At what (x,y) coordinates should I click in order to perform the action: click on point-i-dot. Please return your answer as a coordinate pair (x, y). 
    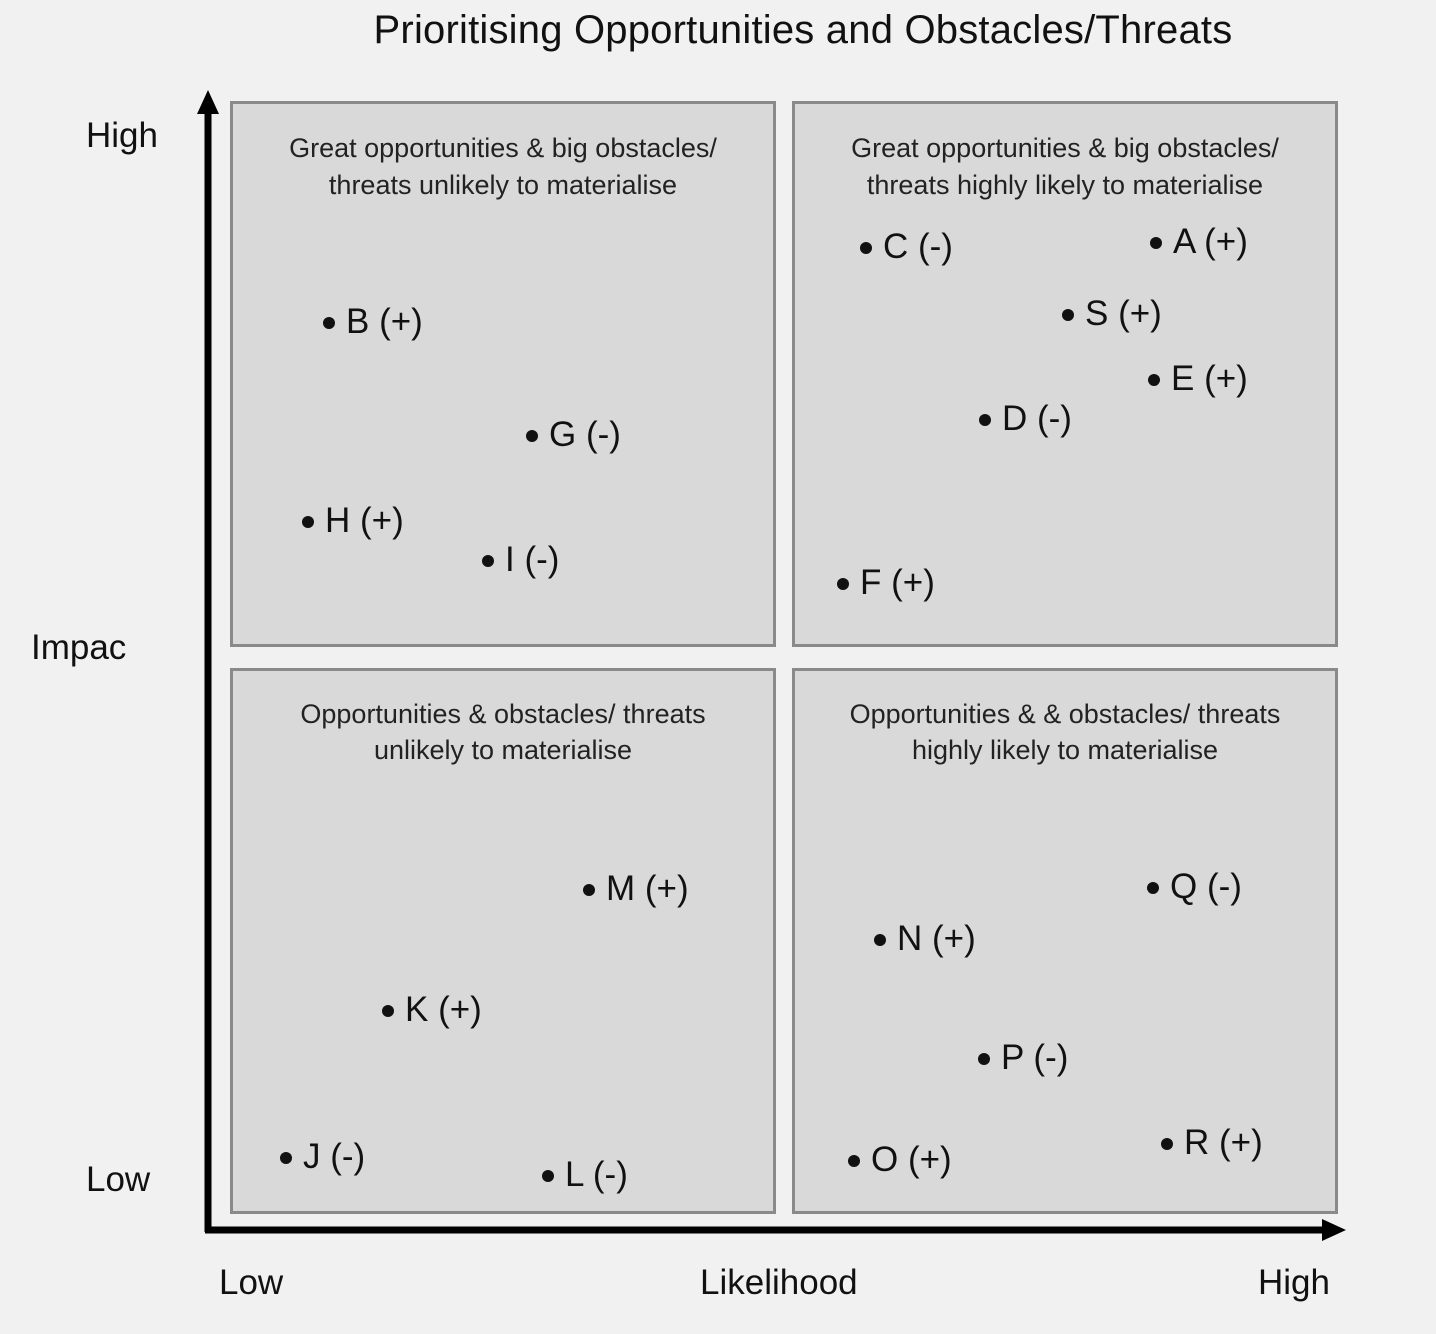
    Looking at the image, I should click on (488, 561).